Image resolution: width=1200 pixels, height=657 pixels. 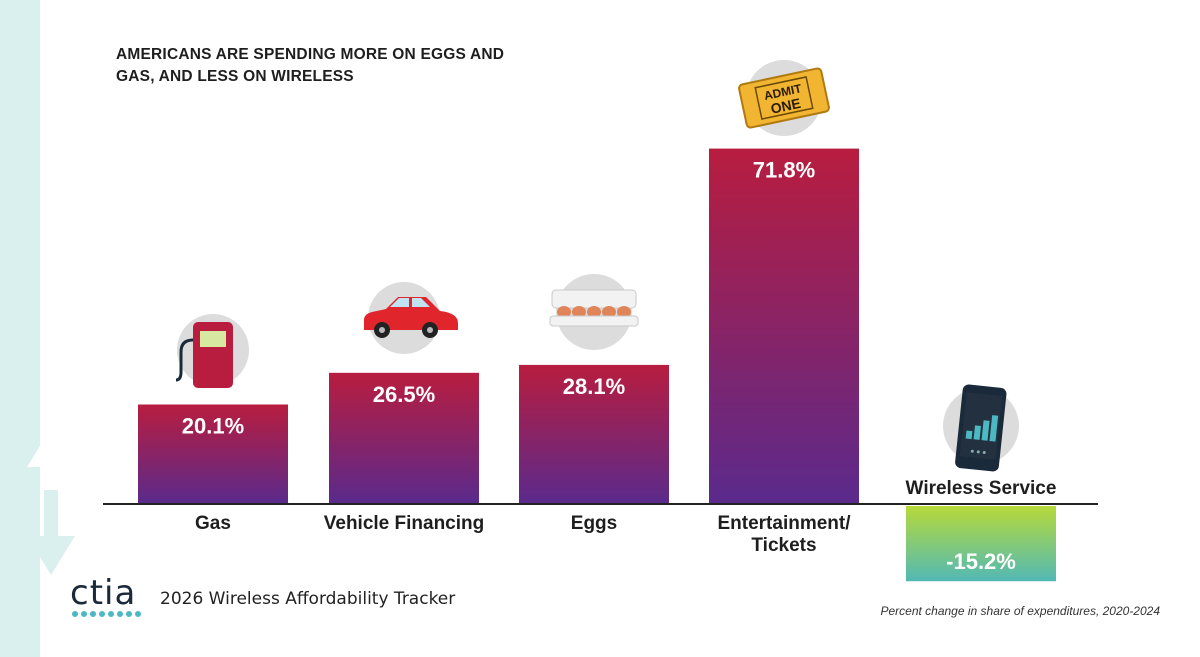 What do you see at coordinates (213, 523) in the screenshot?
I see `category-label: Gas` at bounding box center [213, 523].